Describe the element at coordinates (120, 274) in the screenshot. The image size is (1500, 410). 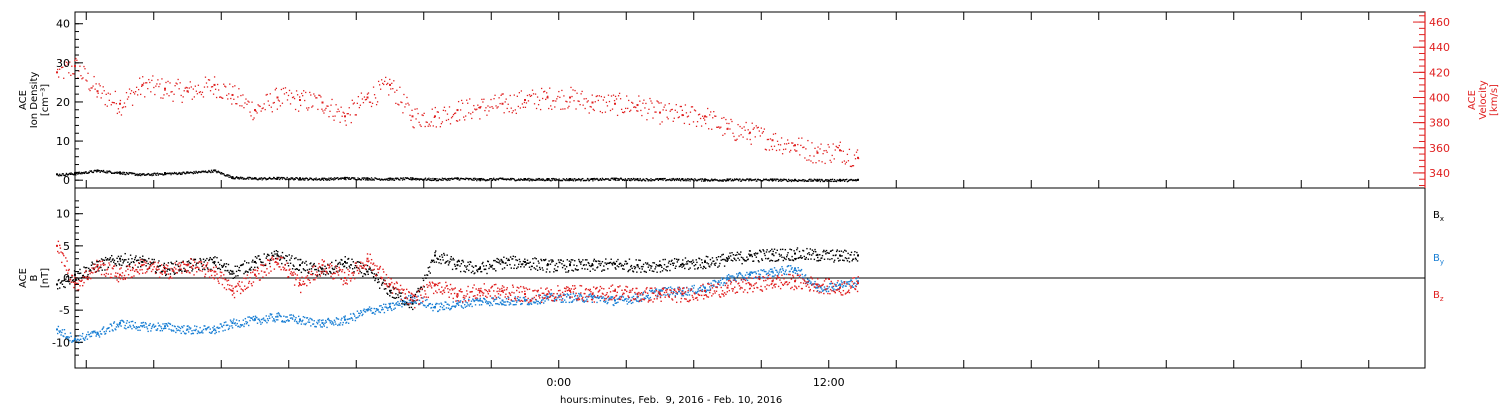
I see `point-bz` at that location.